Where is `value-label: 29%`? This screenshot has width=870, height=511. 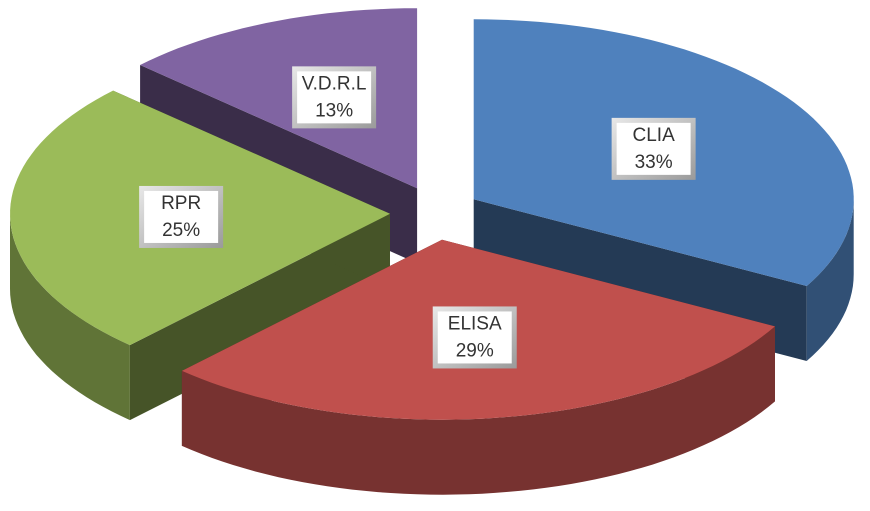
value-label: 29% is located at coordinates (475, 350).